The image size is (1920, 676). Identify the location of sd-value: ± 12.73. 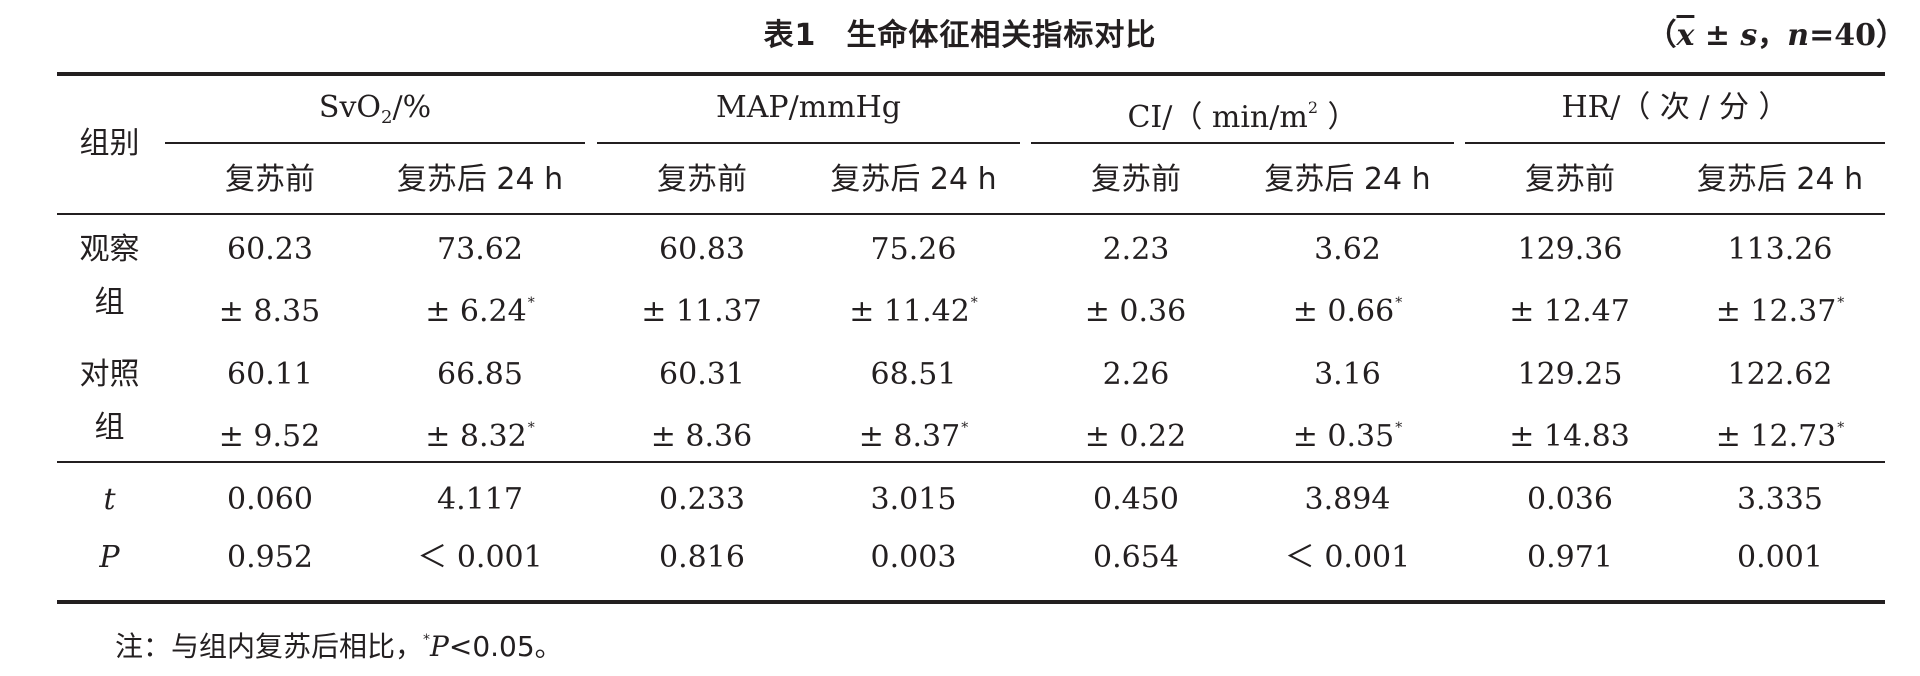
(1776, 436).